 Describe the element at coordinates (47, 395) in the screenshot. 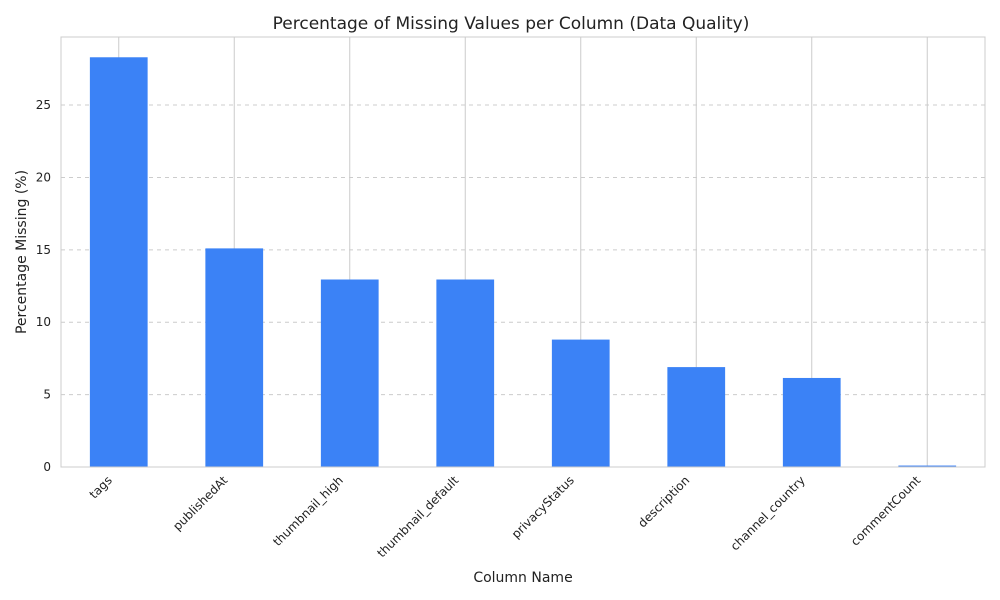

I see `y-tick-label: 5` at that location.